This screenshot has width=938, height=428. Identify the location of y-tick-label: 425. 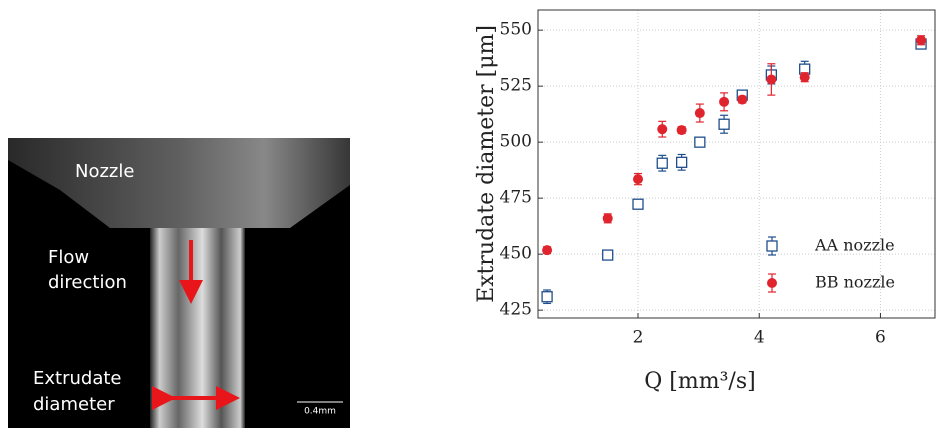
(516, 310).